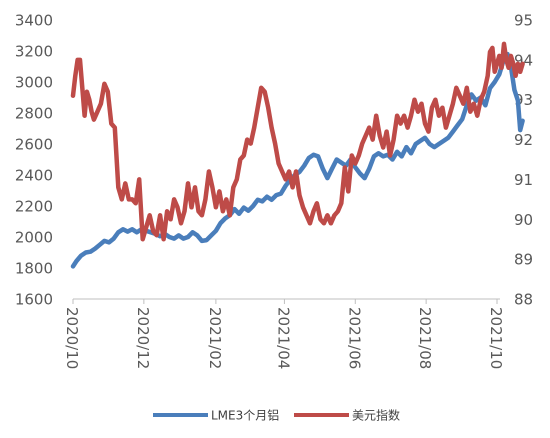 The width and height of the screenshot is (550, 438). Describe the element at coordinates (34, 83) in the screenshot. I see `y-left-tick-label: 3000` at that location.